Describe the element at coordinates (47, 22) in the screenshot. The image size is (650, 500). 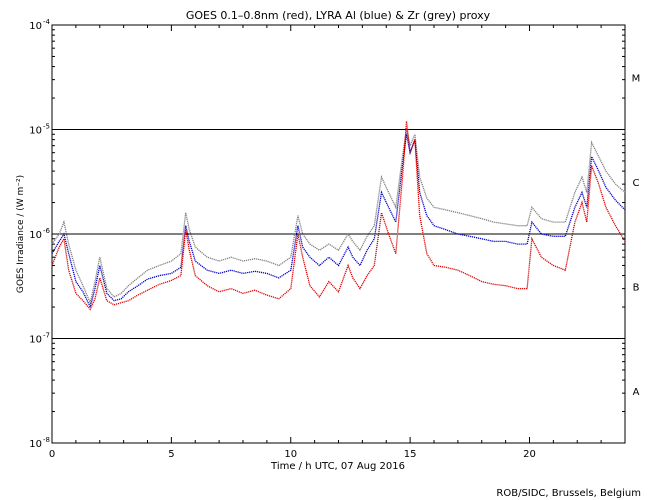
I see `y-tick-exponent: -4` at that location.